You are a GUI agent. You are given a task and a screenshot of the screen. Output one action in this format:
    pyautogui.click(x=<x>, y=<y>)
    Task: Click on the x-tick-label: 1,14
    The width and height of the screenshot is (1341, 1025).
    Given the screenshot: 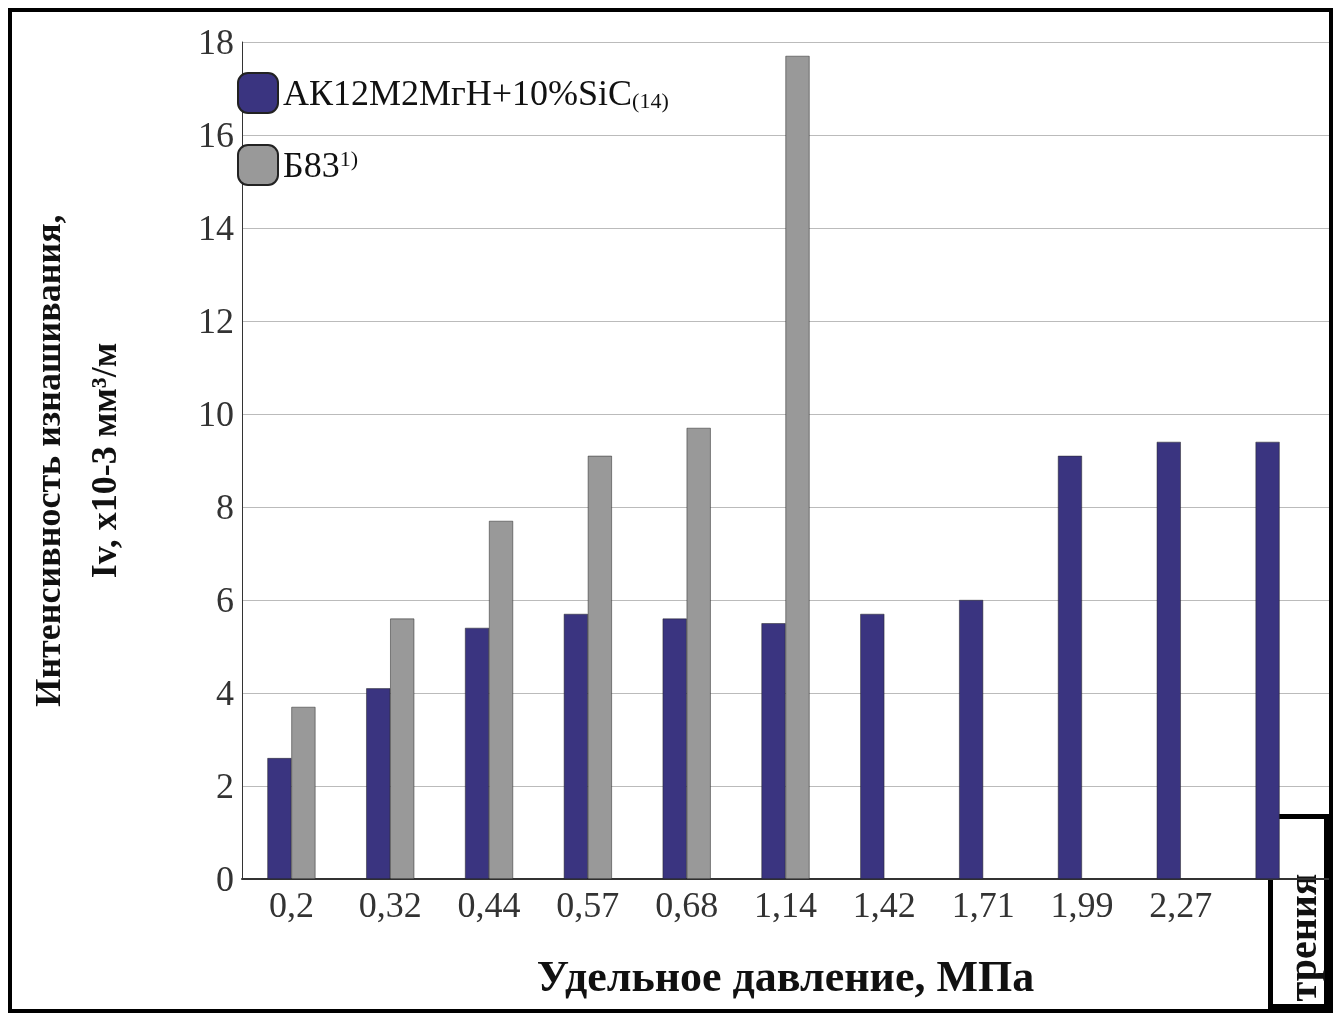 What is the action you would take?
    pyautogui.click(x=785, y=905)
    